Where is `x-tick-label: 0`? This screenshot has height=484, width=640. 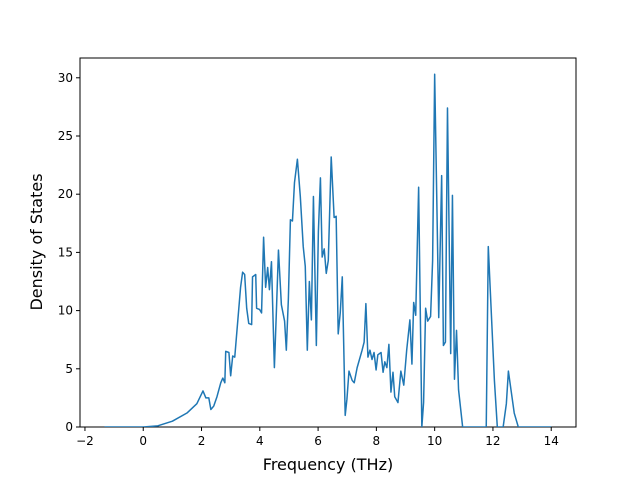 x-tick-label: 0 is located at coordinates (143, 441).